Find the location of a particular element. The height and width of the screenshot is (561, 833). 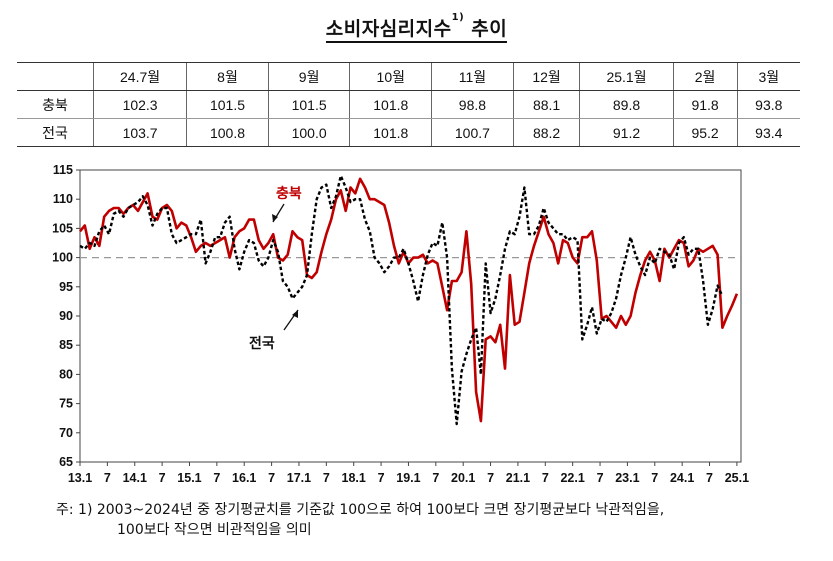

column-header: 9월 is located at coordinates (308, 76).